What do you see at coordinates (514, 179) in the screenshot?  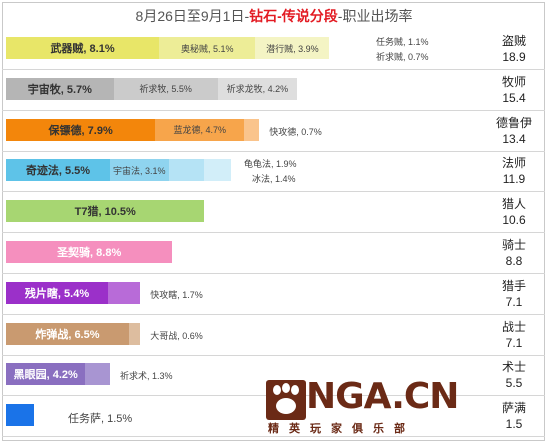 I see `class-total-value: 11.9` at bounding box center [514, 179].